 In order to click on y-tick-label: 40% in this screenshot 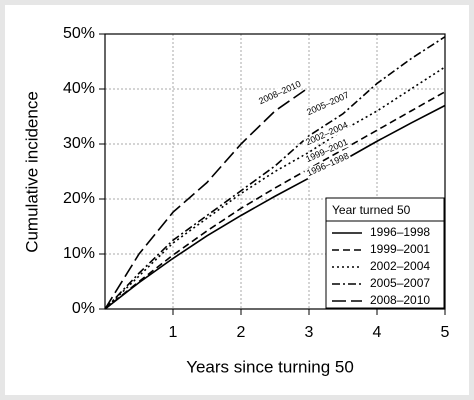, I will do `click(79, 88)`.